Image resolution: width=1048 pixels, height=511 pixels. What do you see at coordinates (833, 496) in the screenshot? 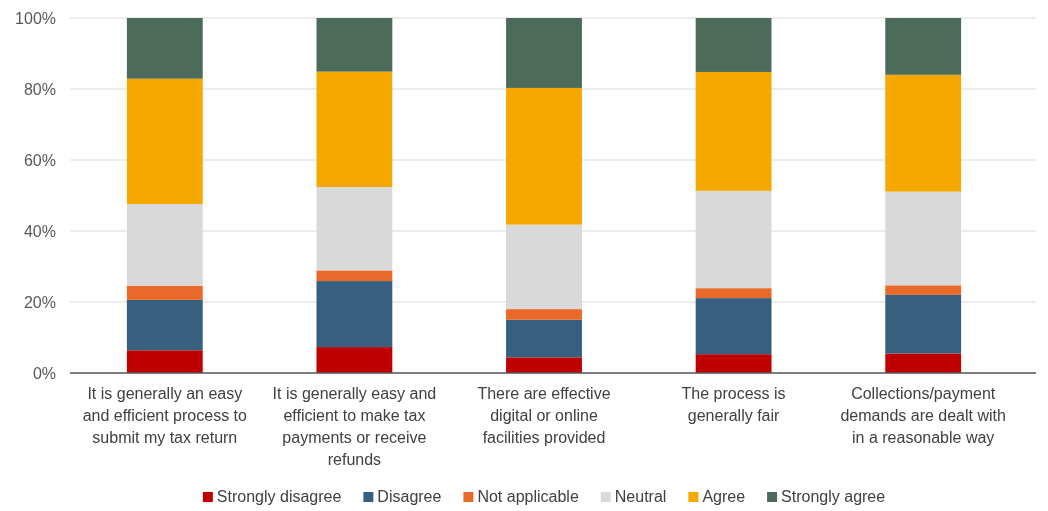
I see `legend-label: Strongly agree` at bounding box center [833, 496].